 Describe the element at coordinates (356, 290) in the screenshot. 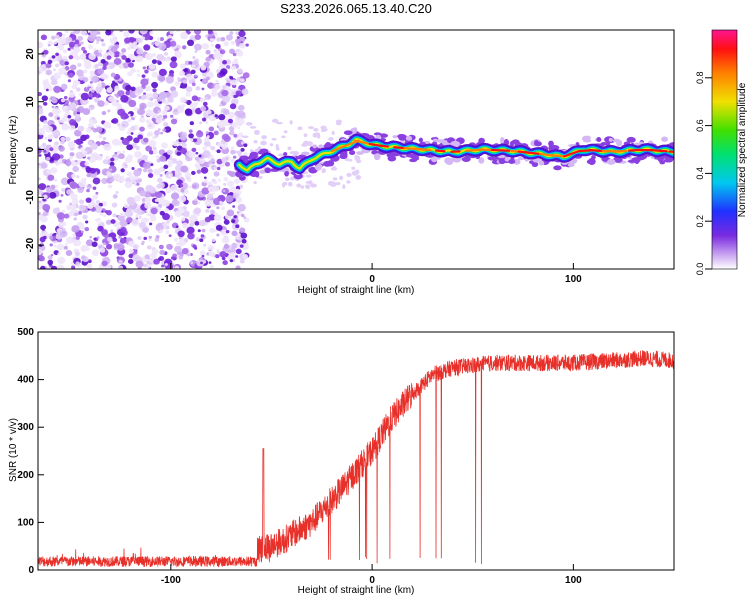

I see `spectrogram-x-label: Height of straight line (km)` at that location.